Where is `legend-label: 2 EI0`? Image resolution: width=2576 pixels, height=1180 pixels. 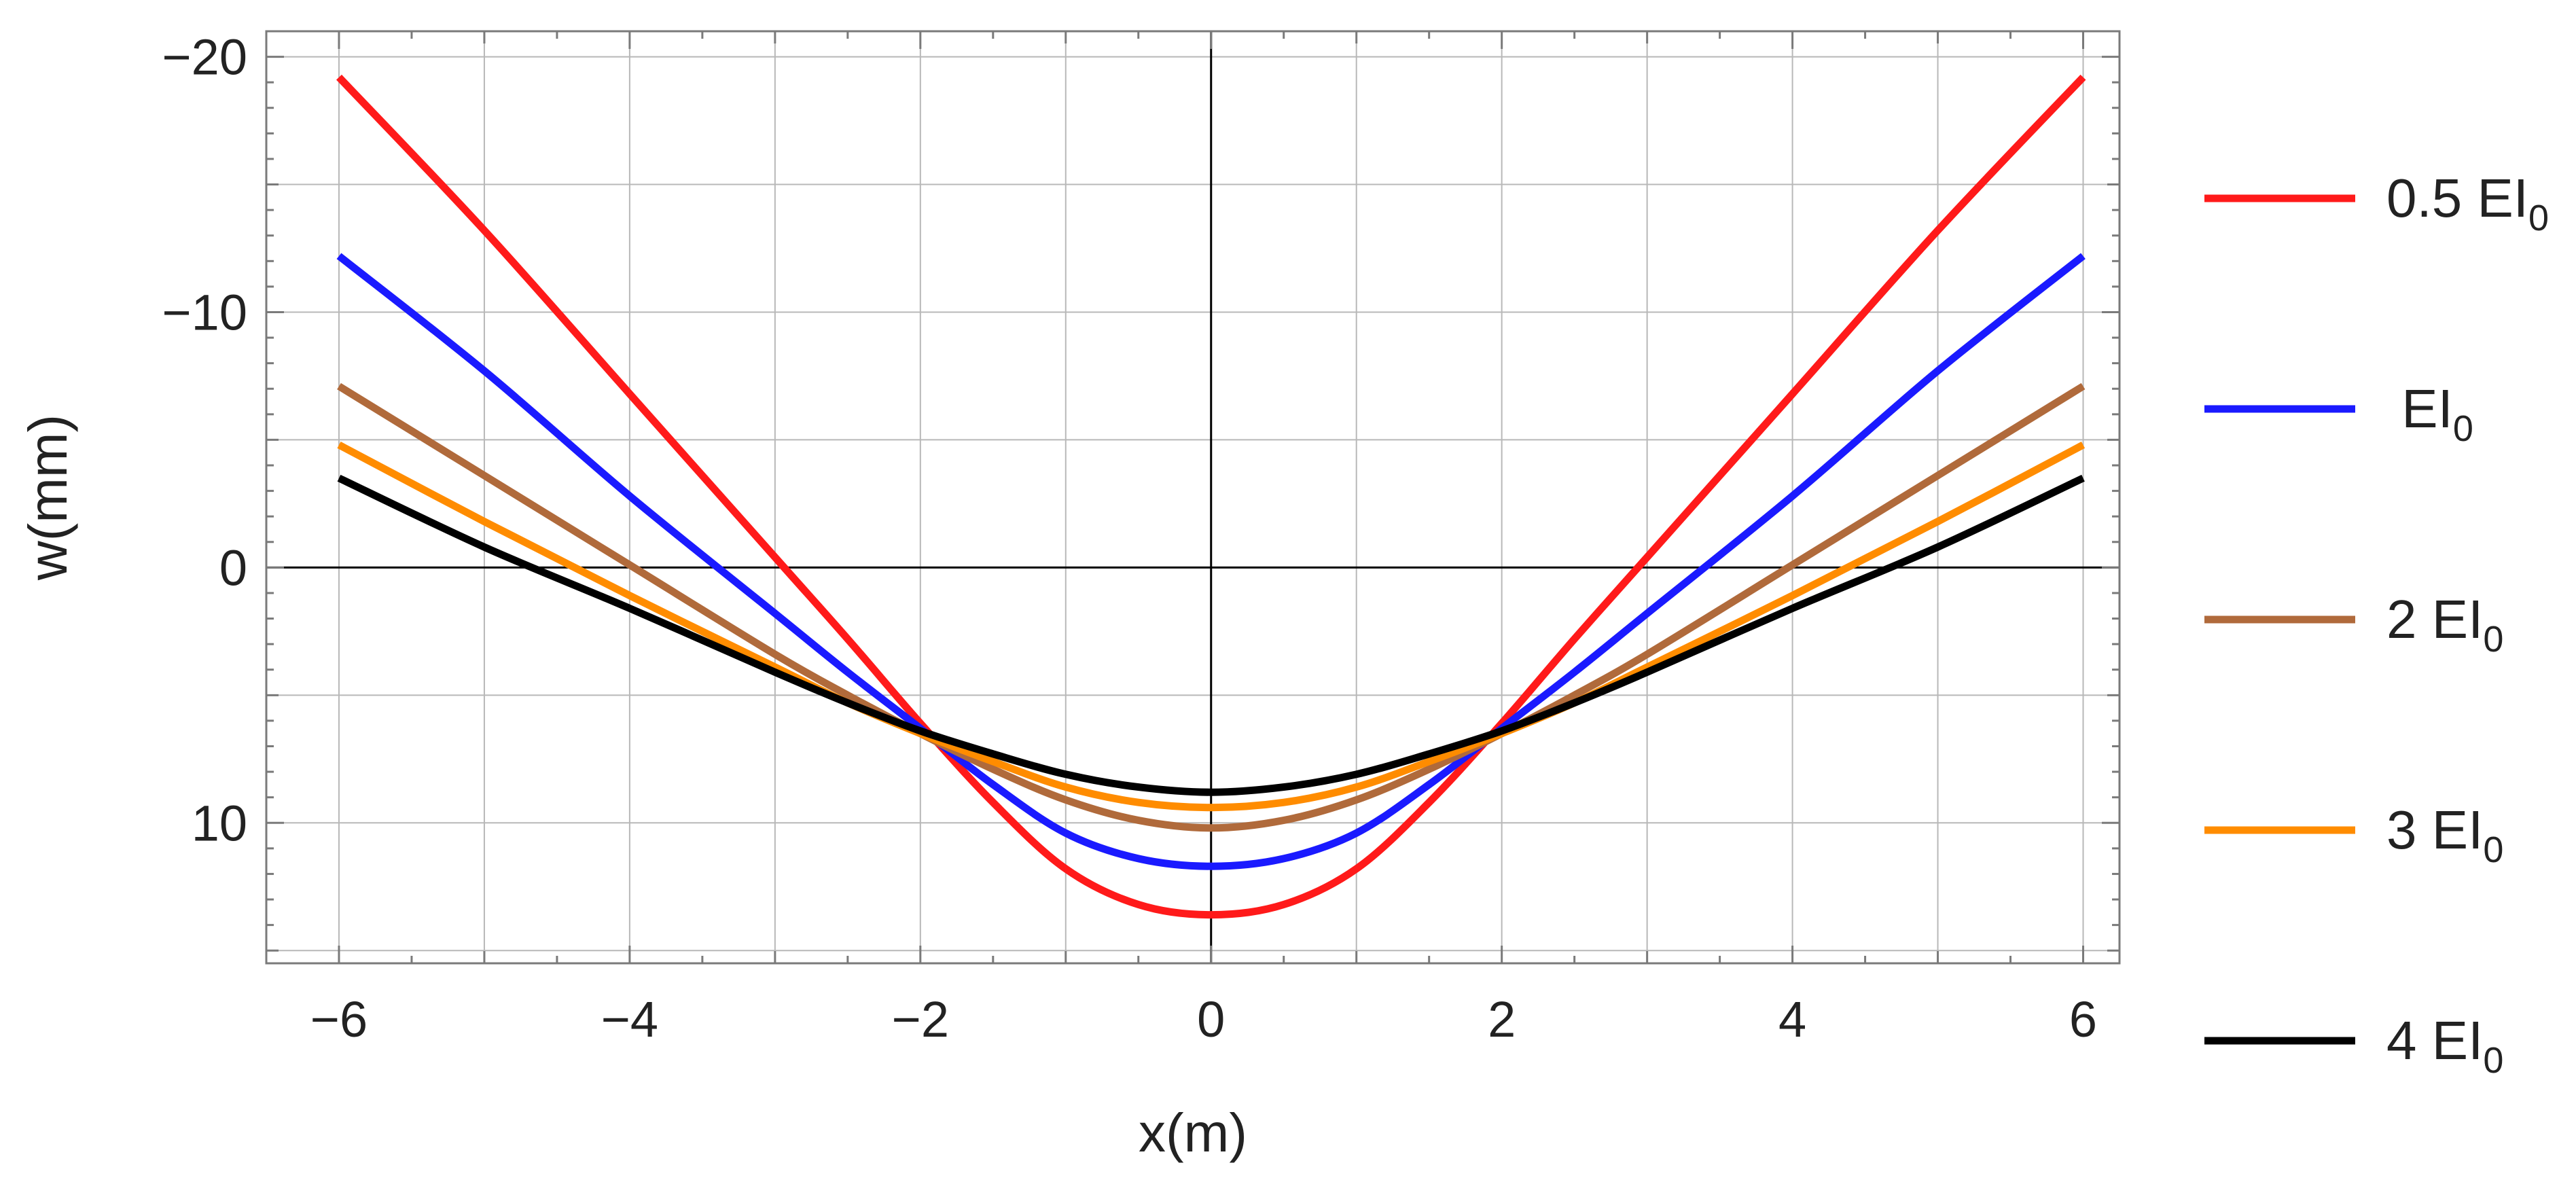 legend-label: 2 EI0 is located at coordinates (2444, 624).